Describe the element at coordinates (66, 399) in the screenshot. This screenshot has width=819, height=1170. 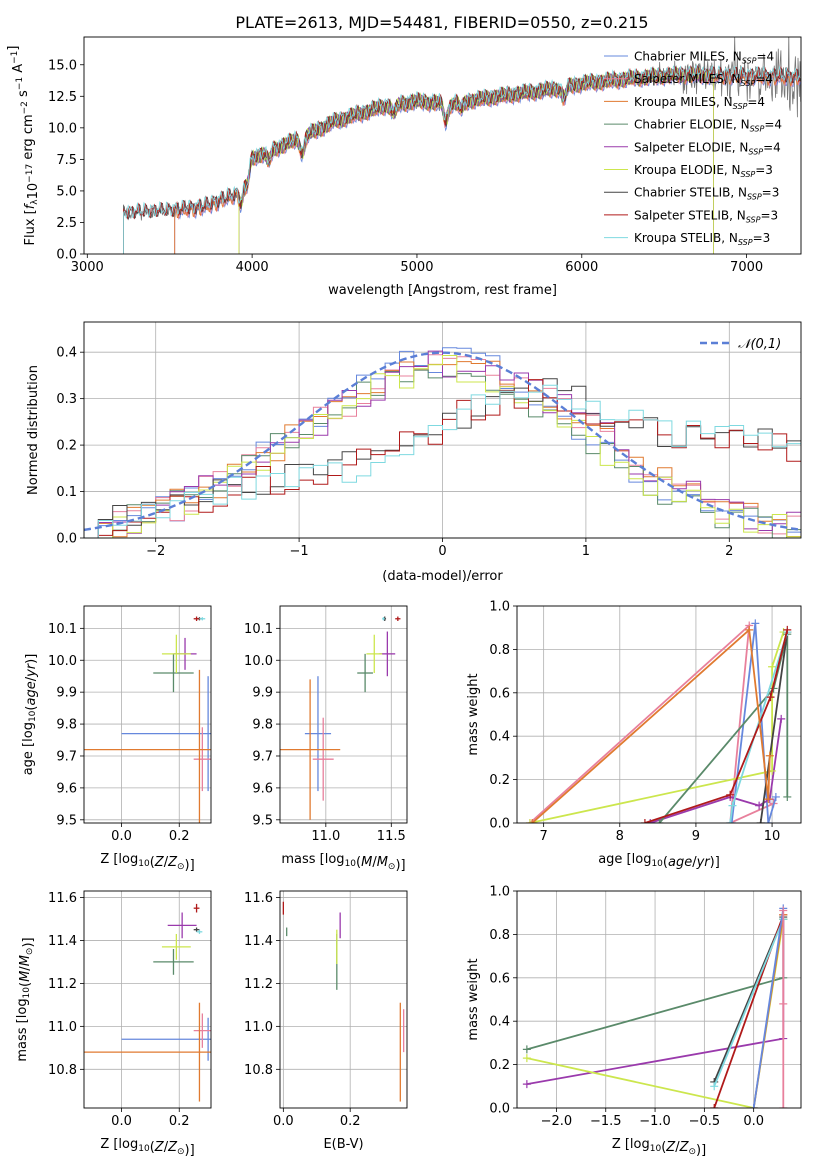
I see `y-tick-label: 0.3` at that location.